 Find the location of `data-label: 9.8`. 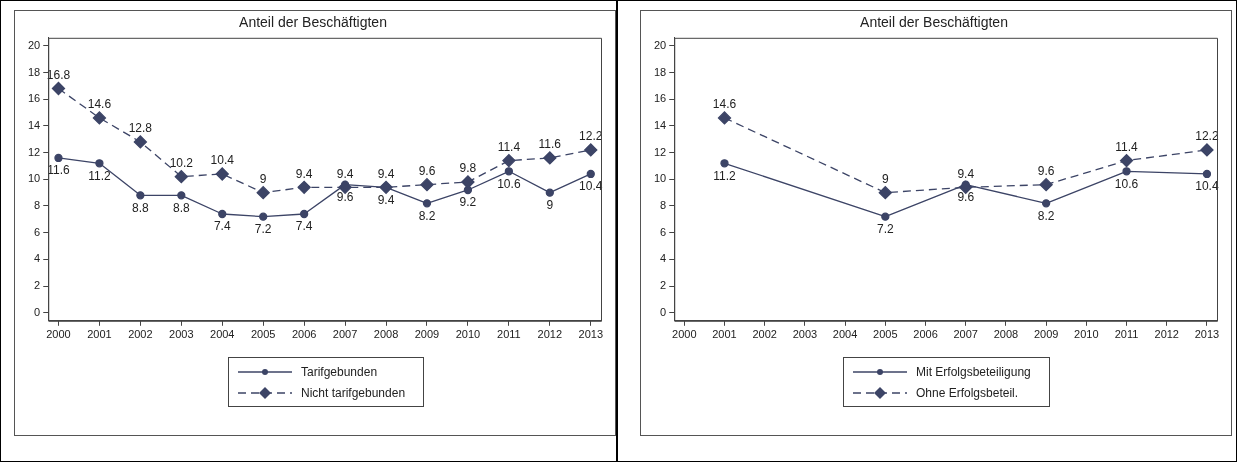

data-label: 9.8 is located at coordinates (468, 168).